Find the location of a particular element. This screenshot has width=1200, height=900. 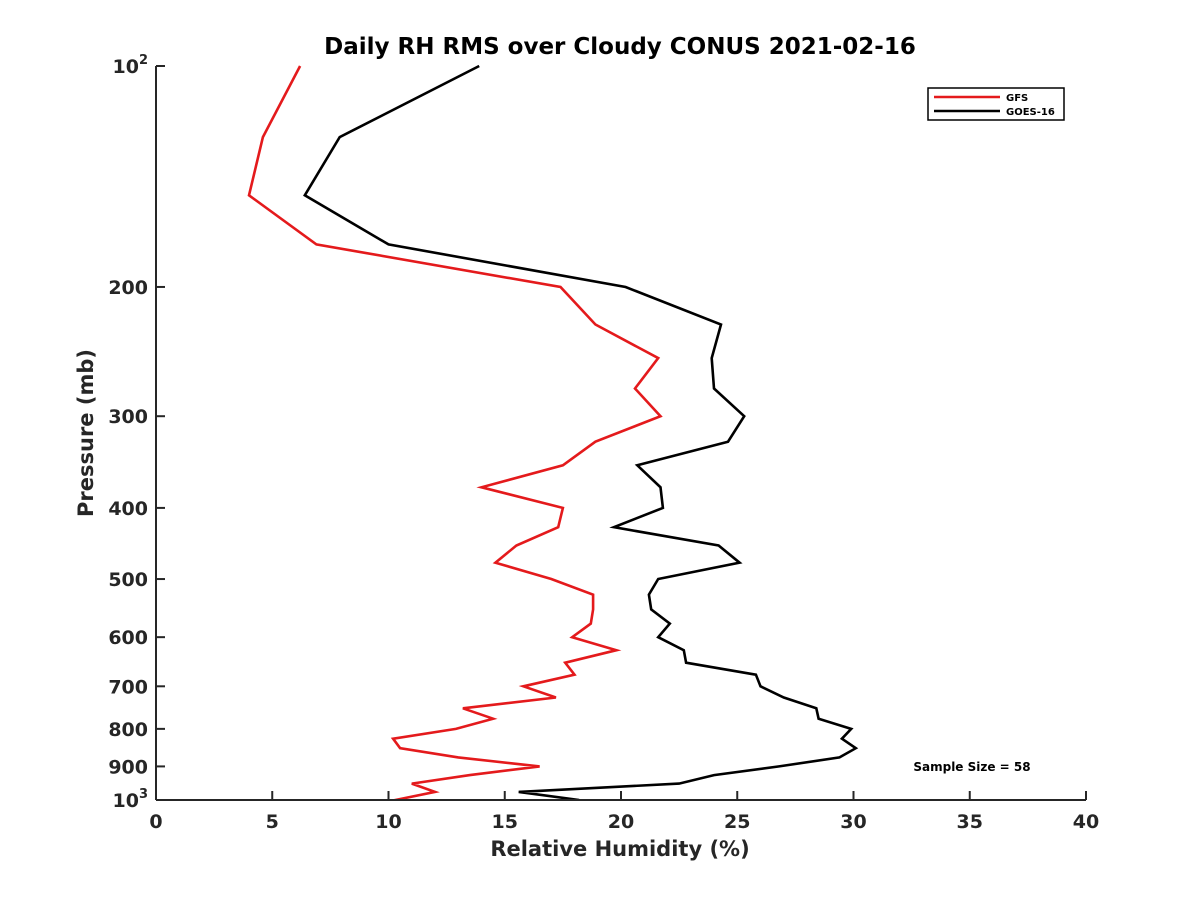

y-tick-label: 900 is located at coordinates (128, 767).